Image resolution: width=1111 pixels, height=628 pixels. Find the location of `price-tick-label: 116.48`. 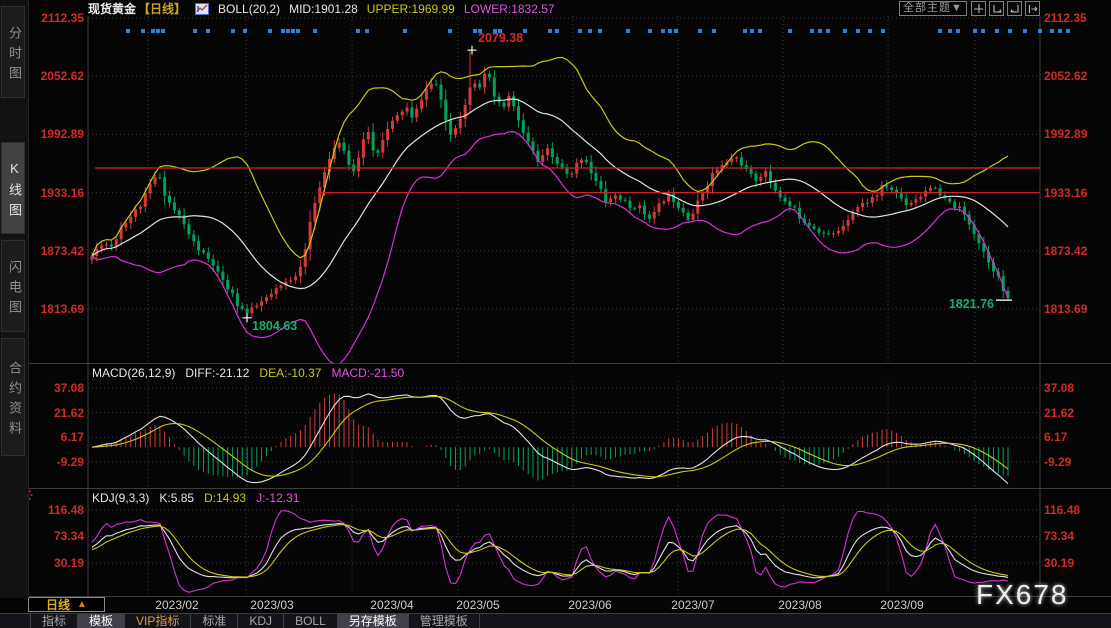

price-tick-label: 116.48 is located at coordinates (65, 510).